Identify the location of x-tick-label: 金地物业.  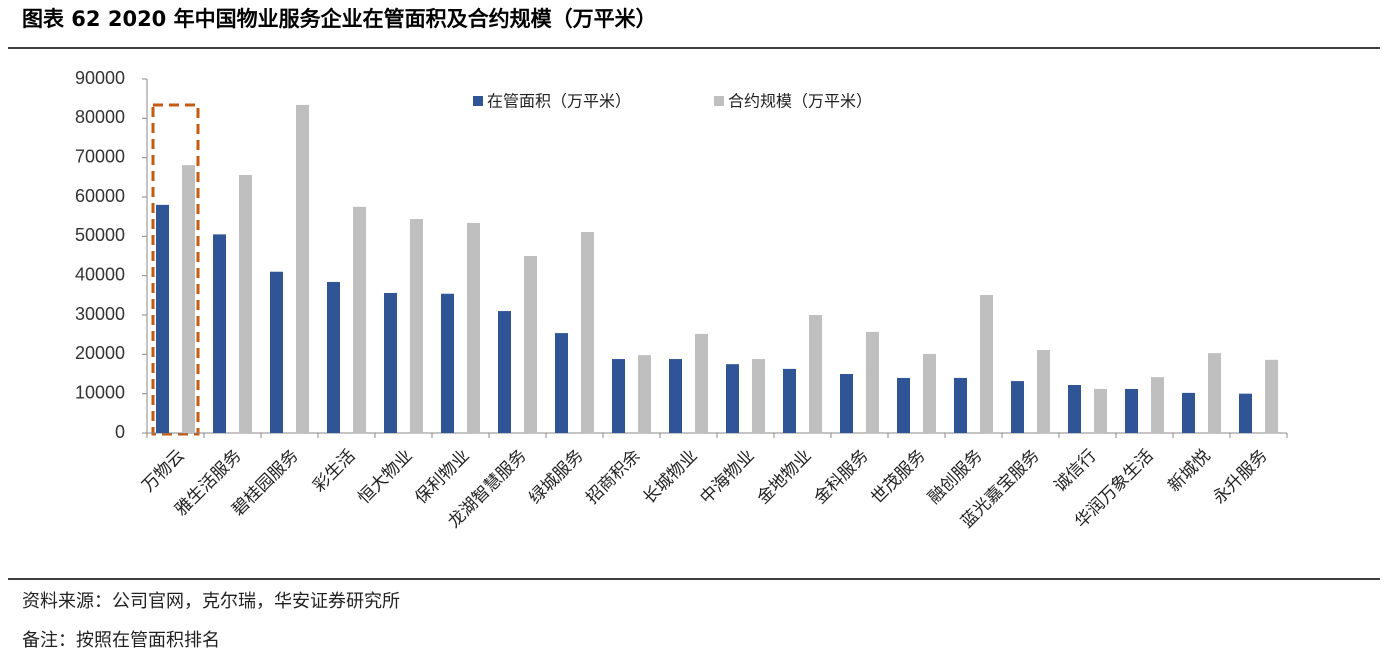
(784, 477).